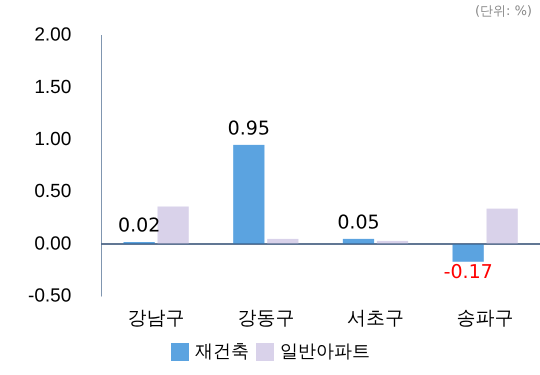  Describe the element at coordinates (375, 318) in the screenshot. I see `x-tick-label: 서초구` at that location.